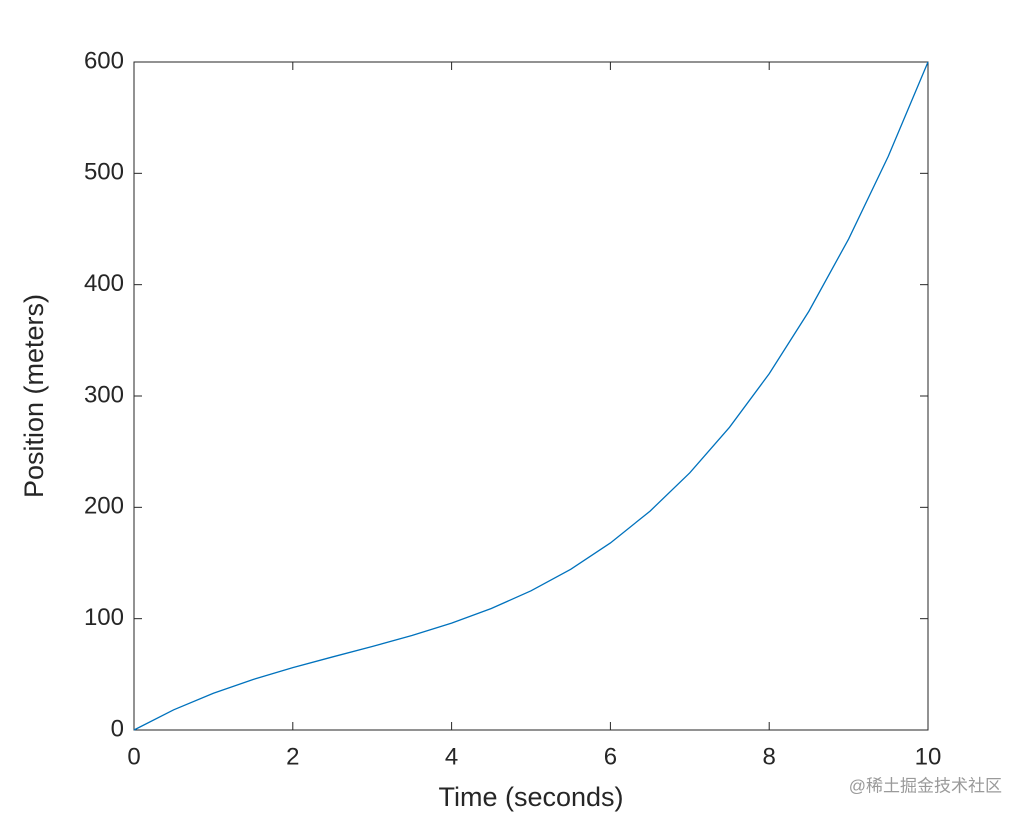 This screenshot has height=819, width=1024. I want to click on y-tick-label: 400, so click(104, 283).